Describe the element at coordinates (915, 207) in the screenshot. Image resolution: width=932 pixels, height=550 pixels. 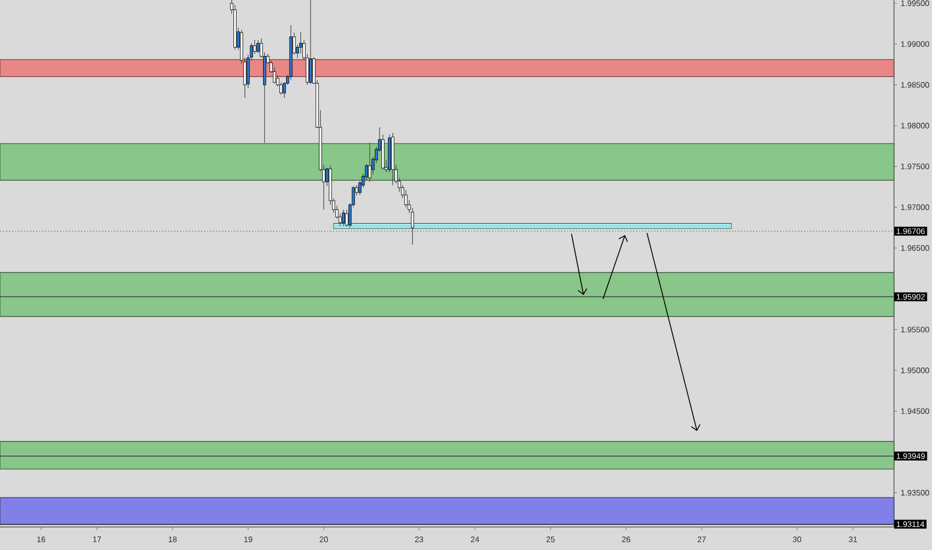
I see `y-tick-label: 1.97000` at that location.